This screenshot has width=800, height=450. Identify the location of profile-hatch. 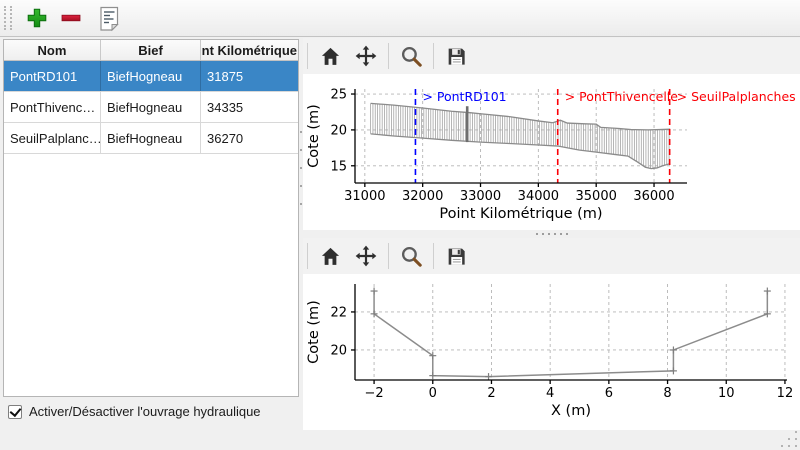
(520, 136).